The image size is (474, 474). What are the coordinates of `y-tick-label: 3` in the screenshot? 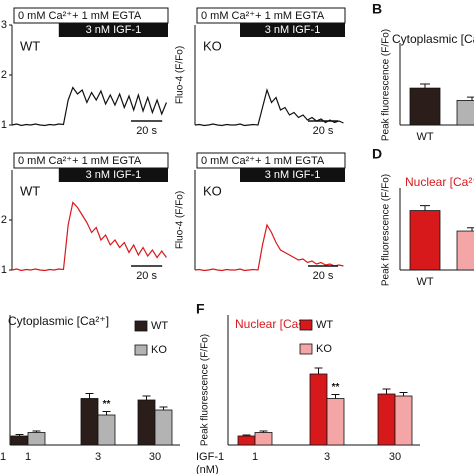 It's located at (4, 25).